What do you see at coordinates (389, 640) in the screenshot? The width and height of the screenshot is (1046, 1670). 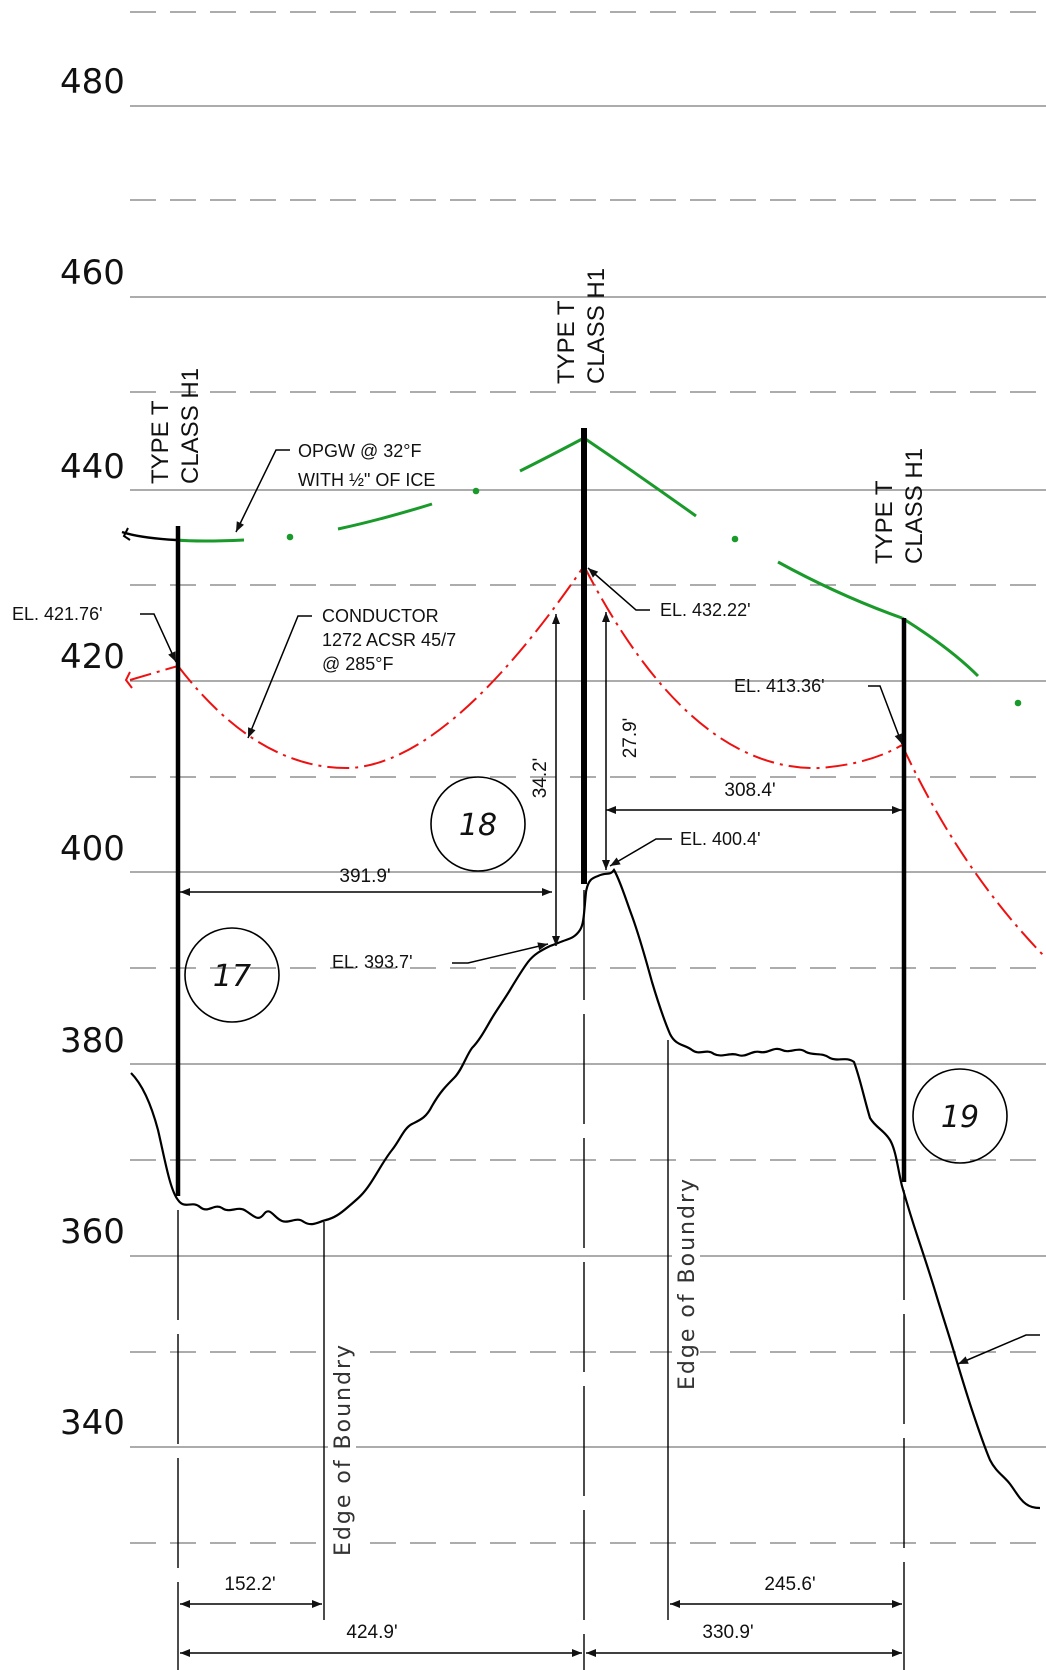 I see `conductor-note-line2: 1272 ACSR 45/7` at bounding box center [389, 640].